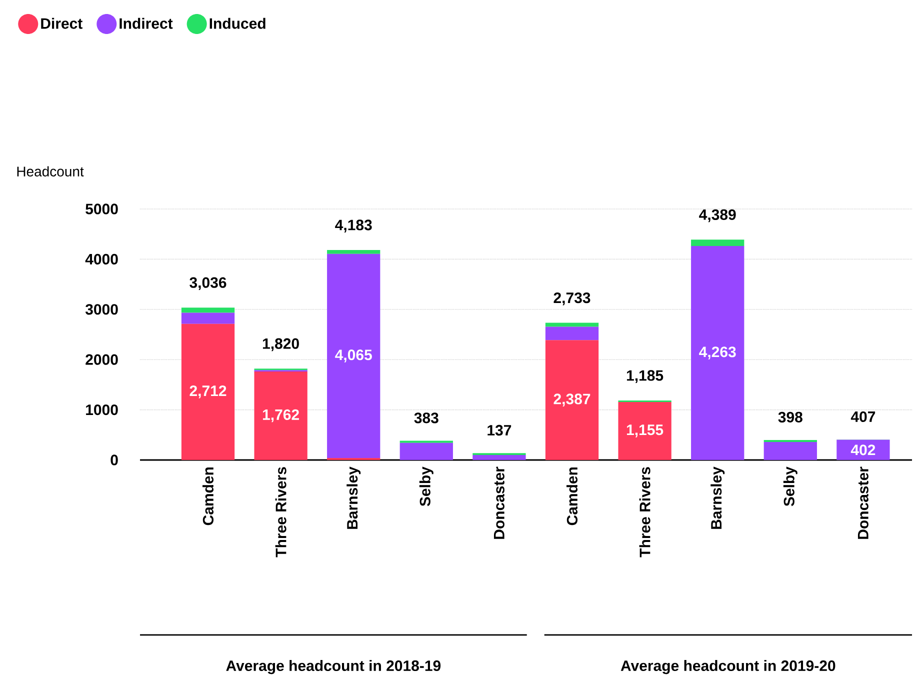 The image size is (915, 679). What do you see at coordinates (863, 416) in the screenshot?
I see `total-label: 407` at bounding box center [863, 416].